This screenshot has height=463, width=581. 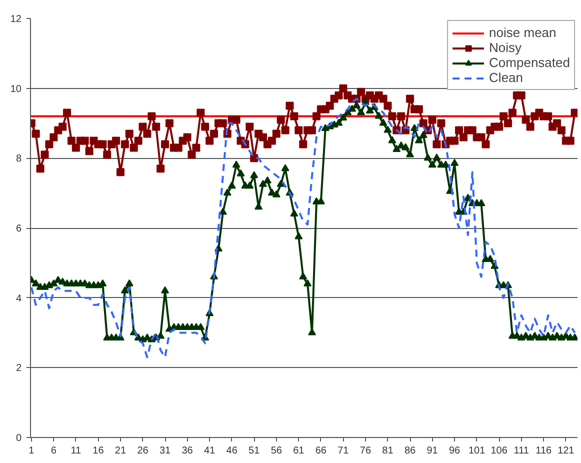 I want to click on x-tick-label: 31, so click(x=165, y=451).